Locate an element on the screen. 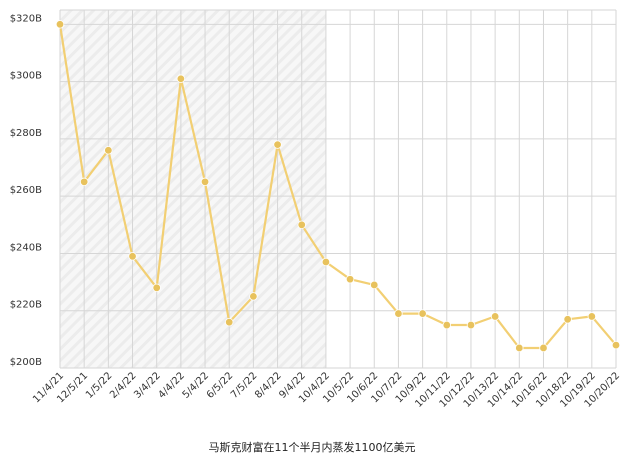  chart-caption: 马斯克财富在11个半月内蒸发1100亿美元 is located at coordinates (312, 447).